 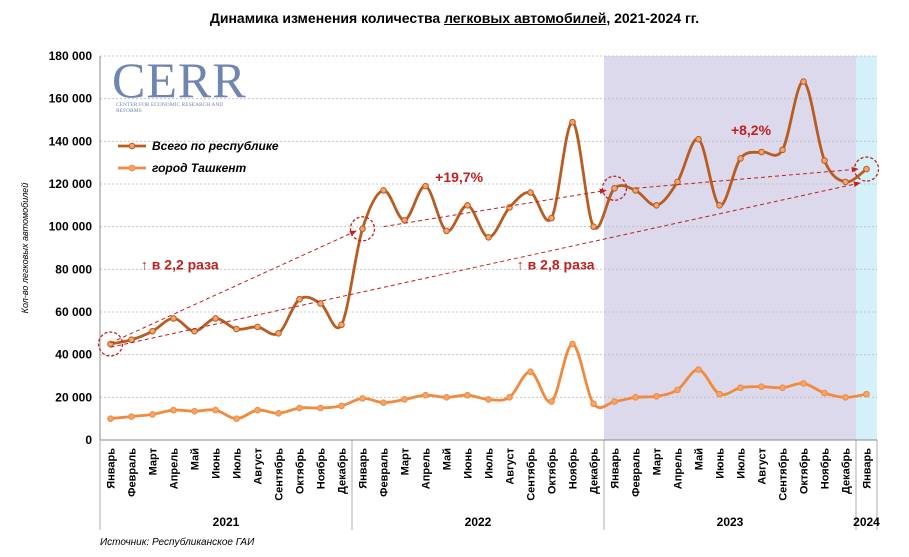 What do you see at coordinates (132, 146) in the screenshot?
I see `legend-marker` at bounding box center [132, 146].